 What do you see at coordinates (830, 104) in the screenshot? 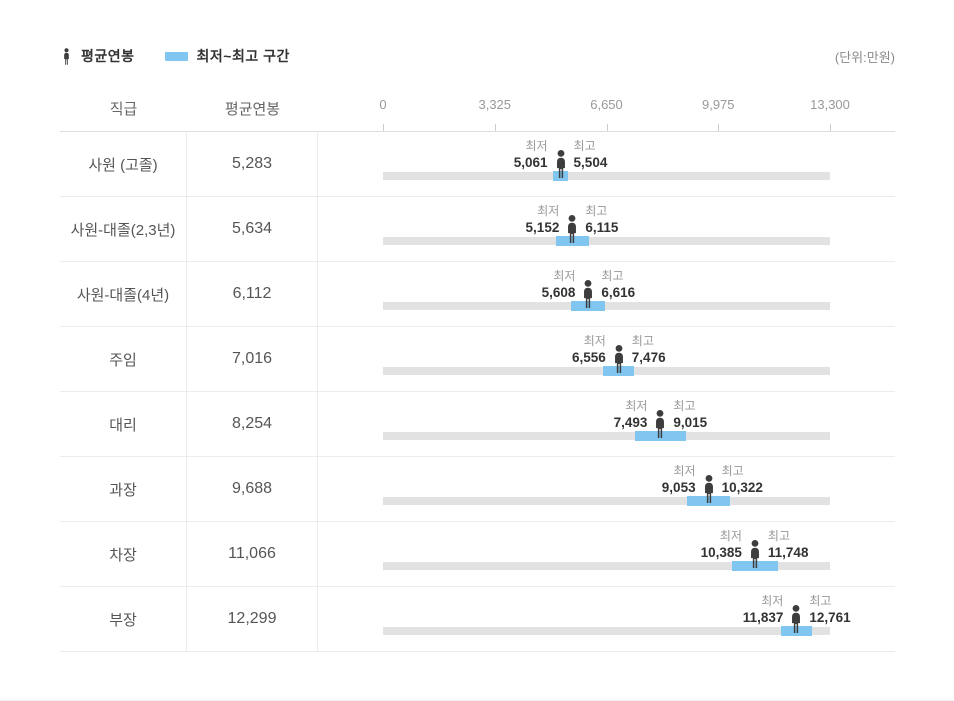
I see `axis-tick-label: 13,300` at bounding box center [830, 104].